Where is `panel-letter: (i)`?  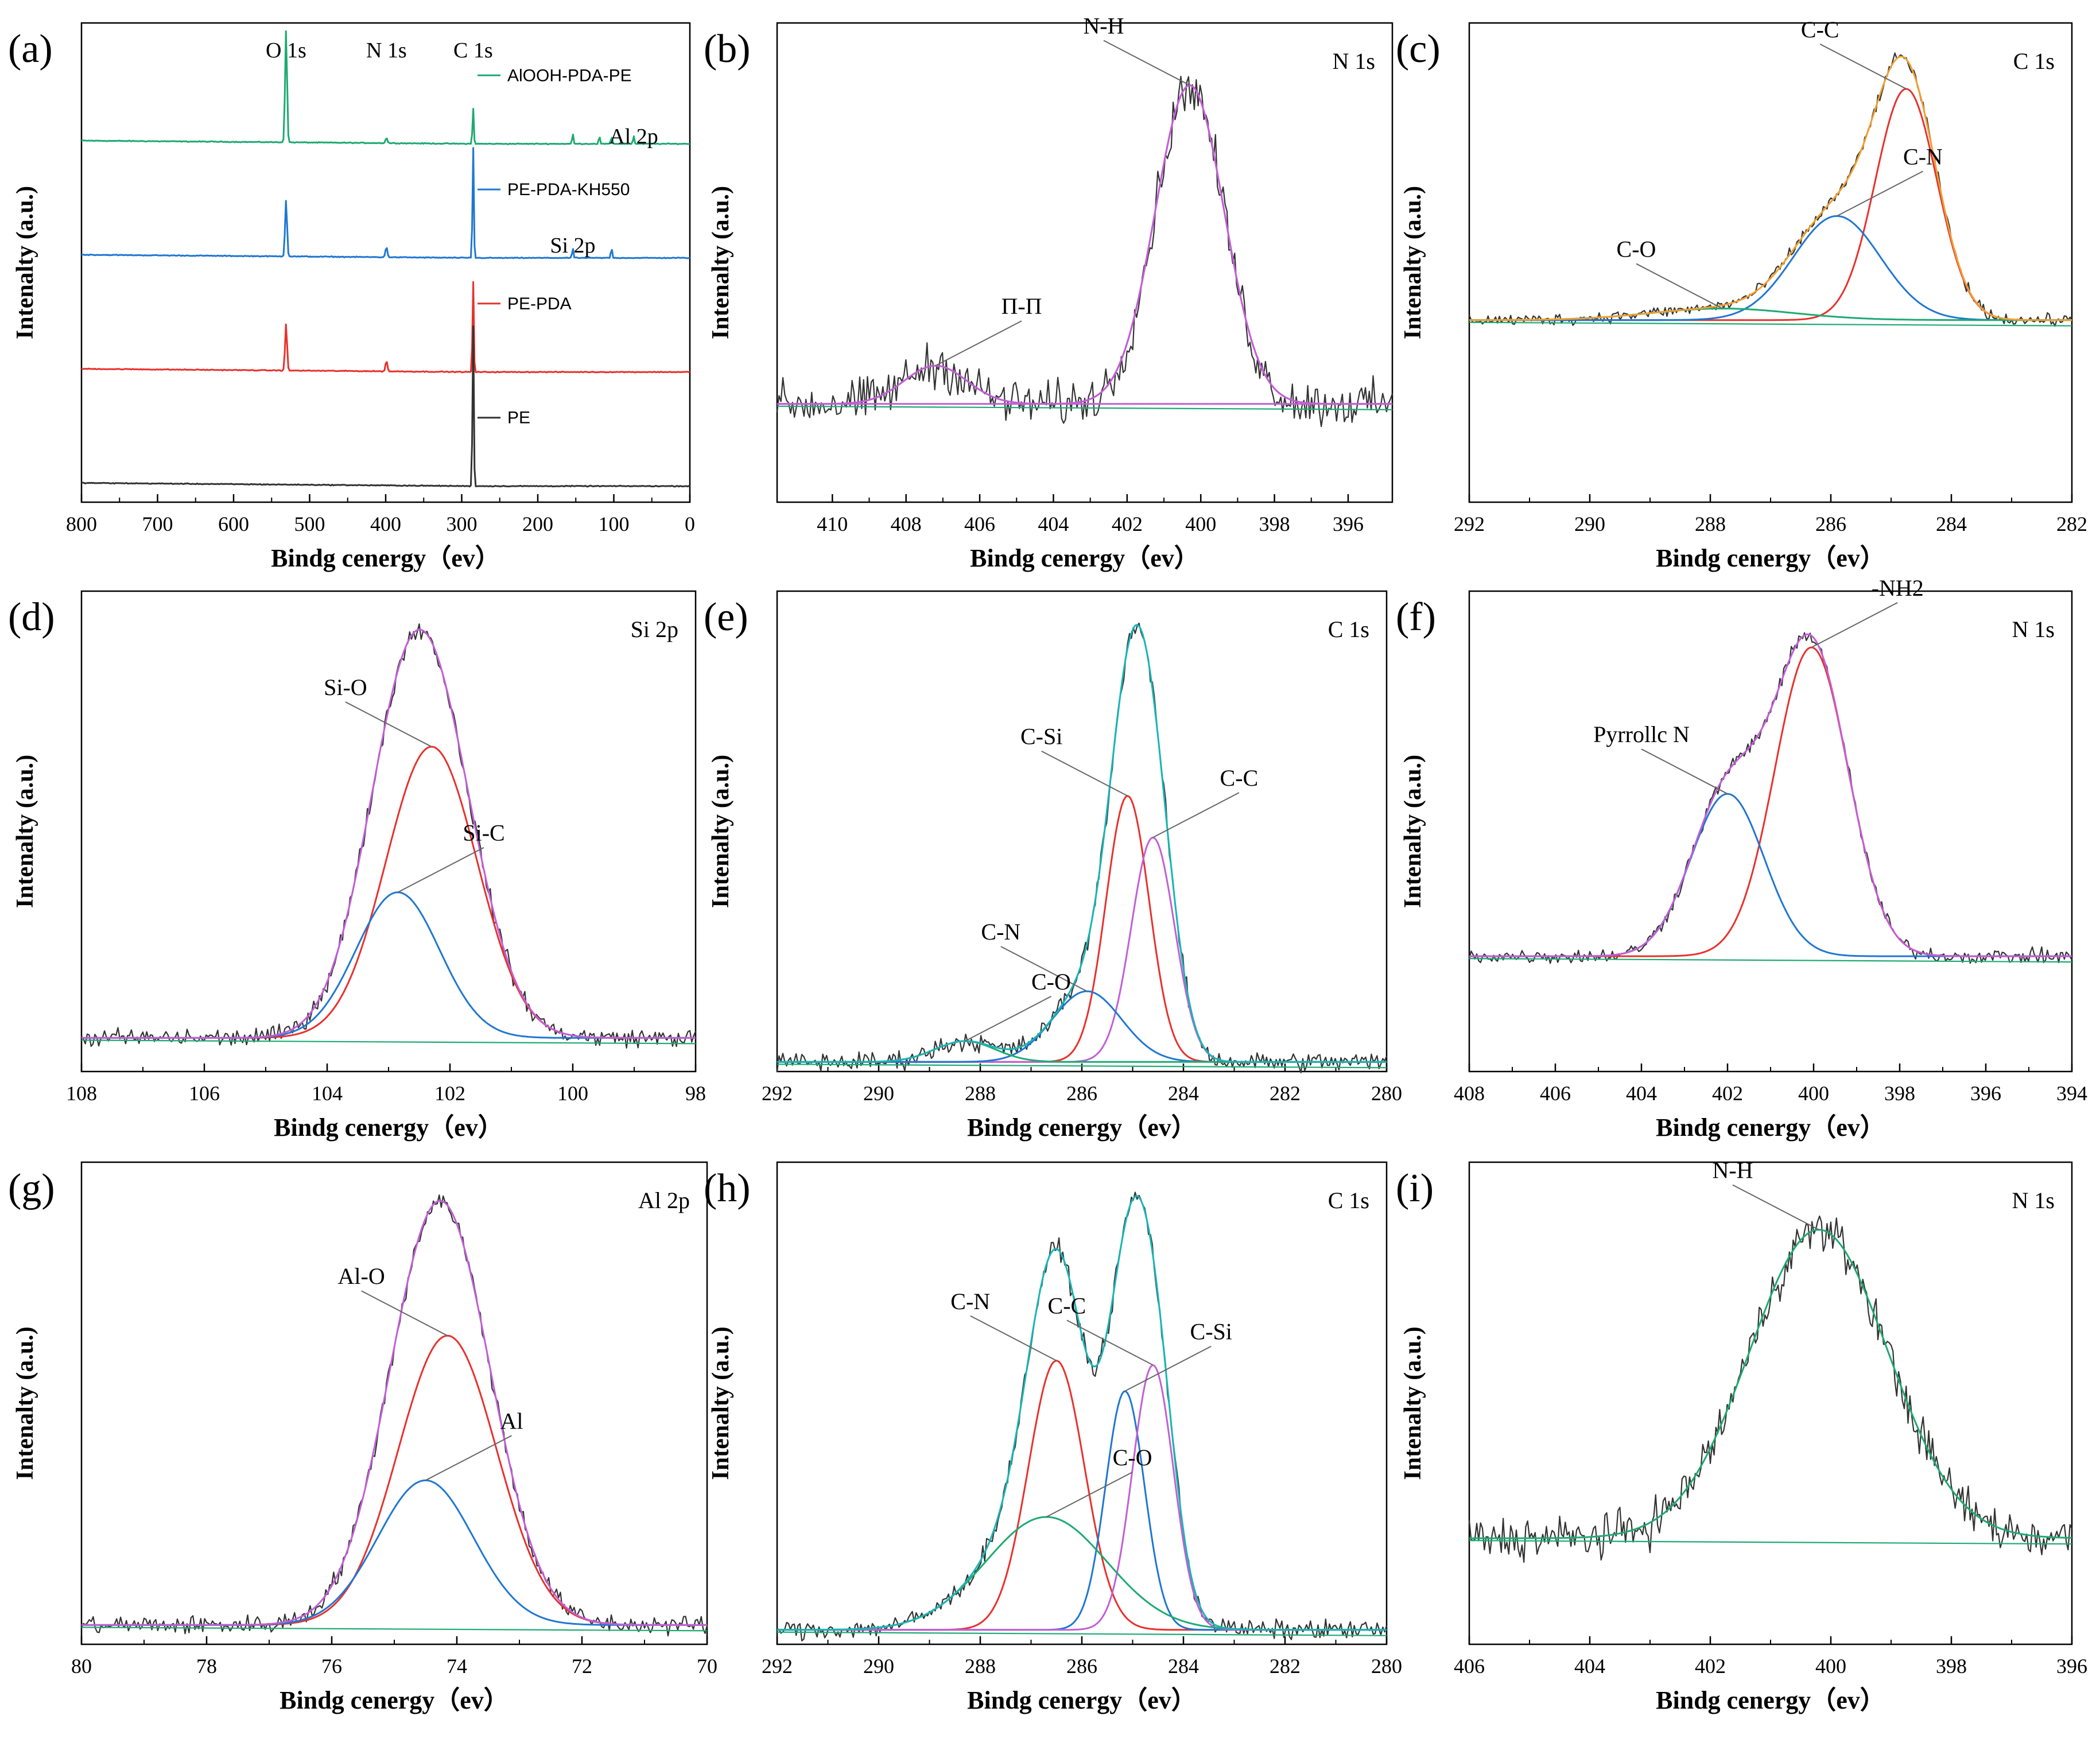 panel-letter: (i) is located at coordinates (1415, 1188).